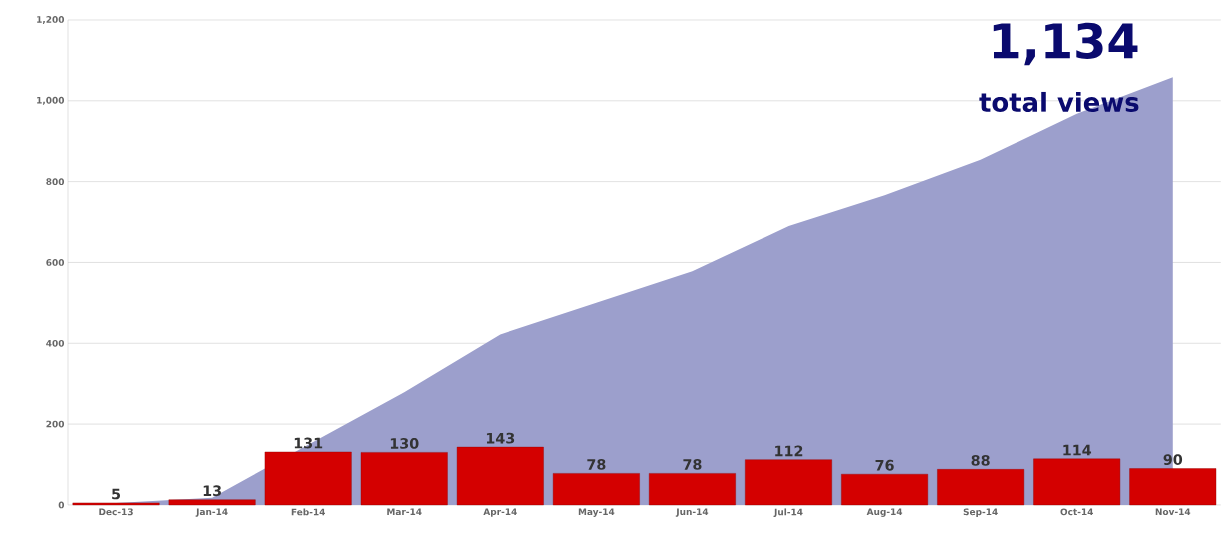  Describe the element at coordinates (980, 512) in the screenshot. I see `x-tick-label: Sep-14` at that location.